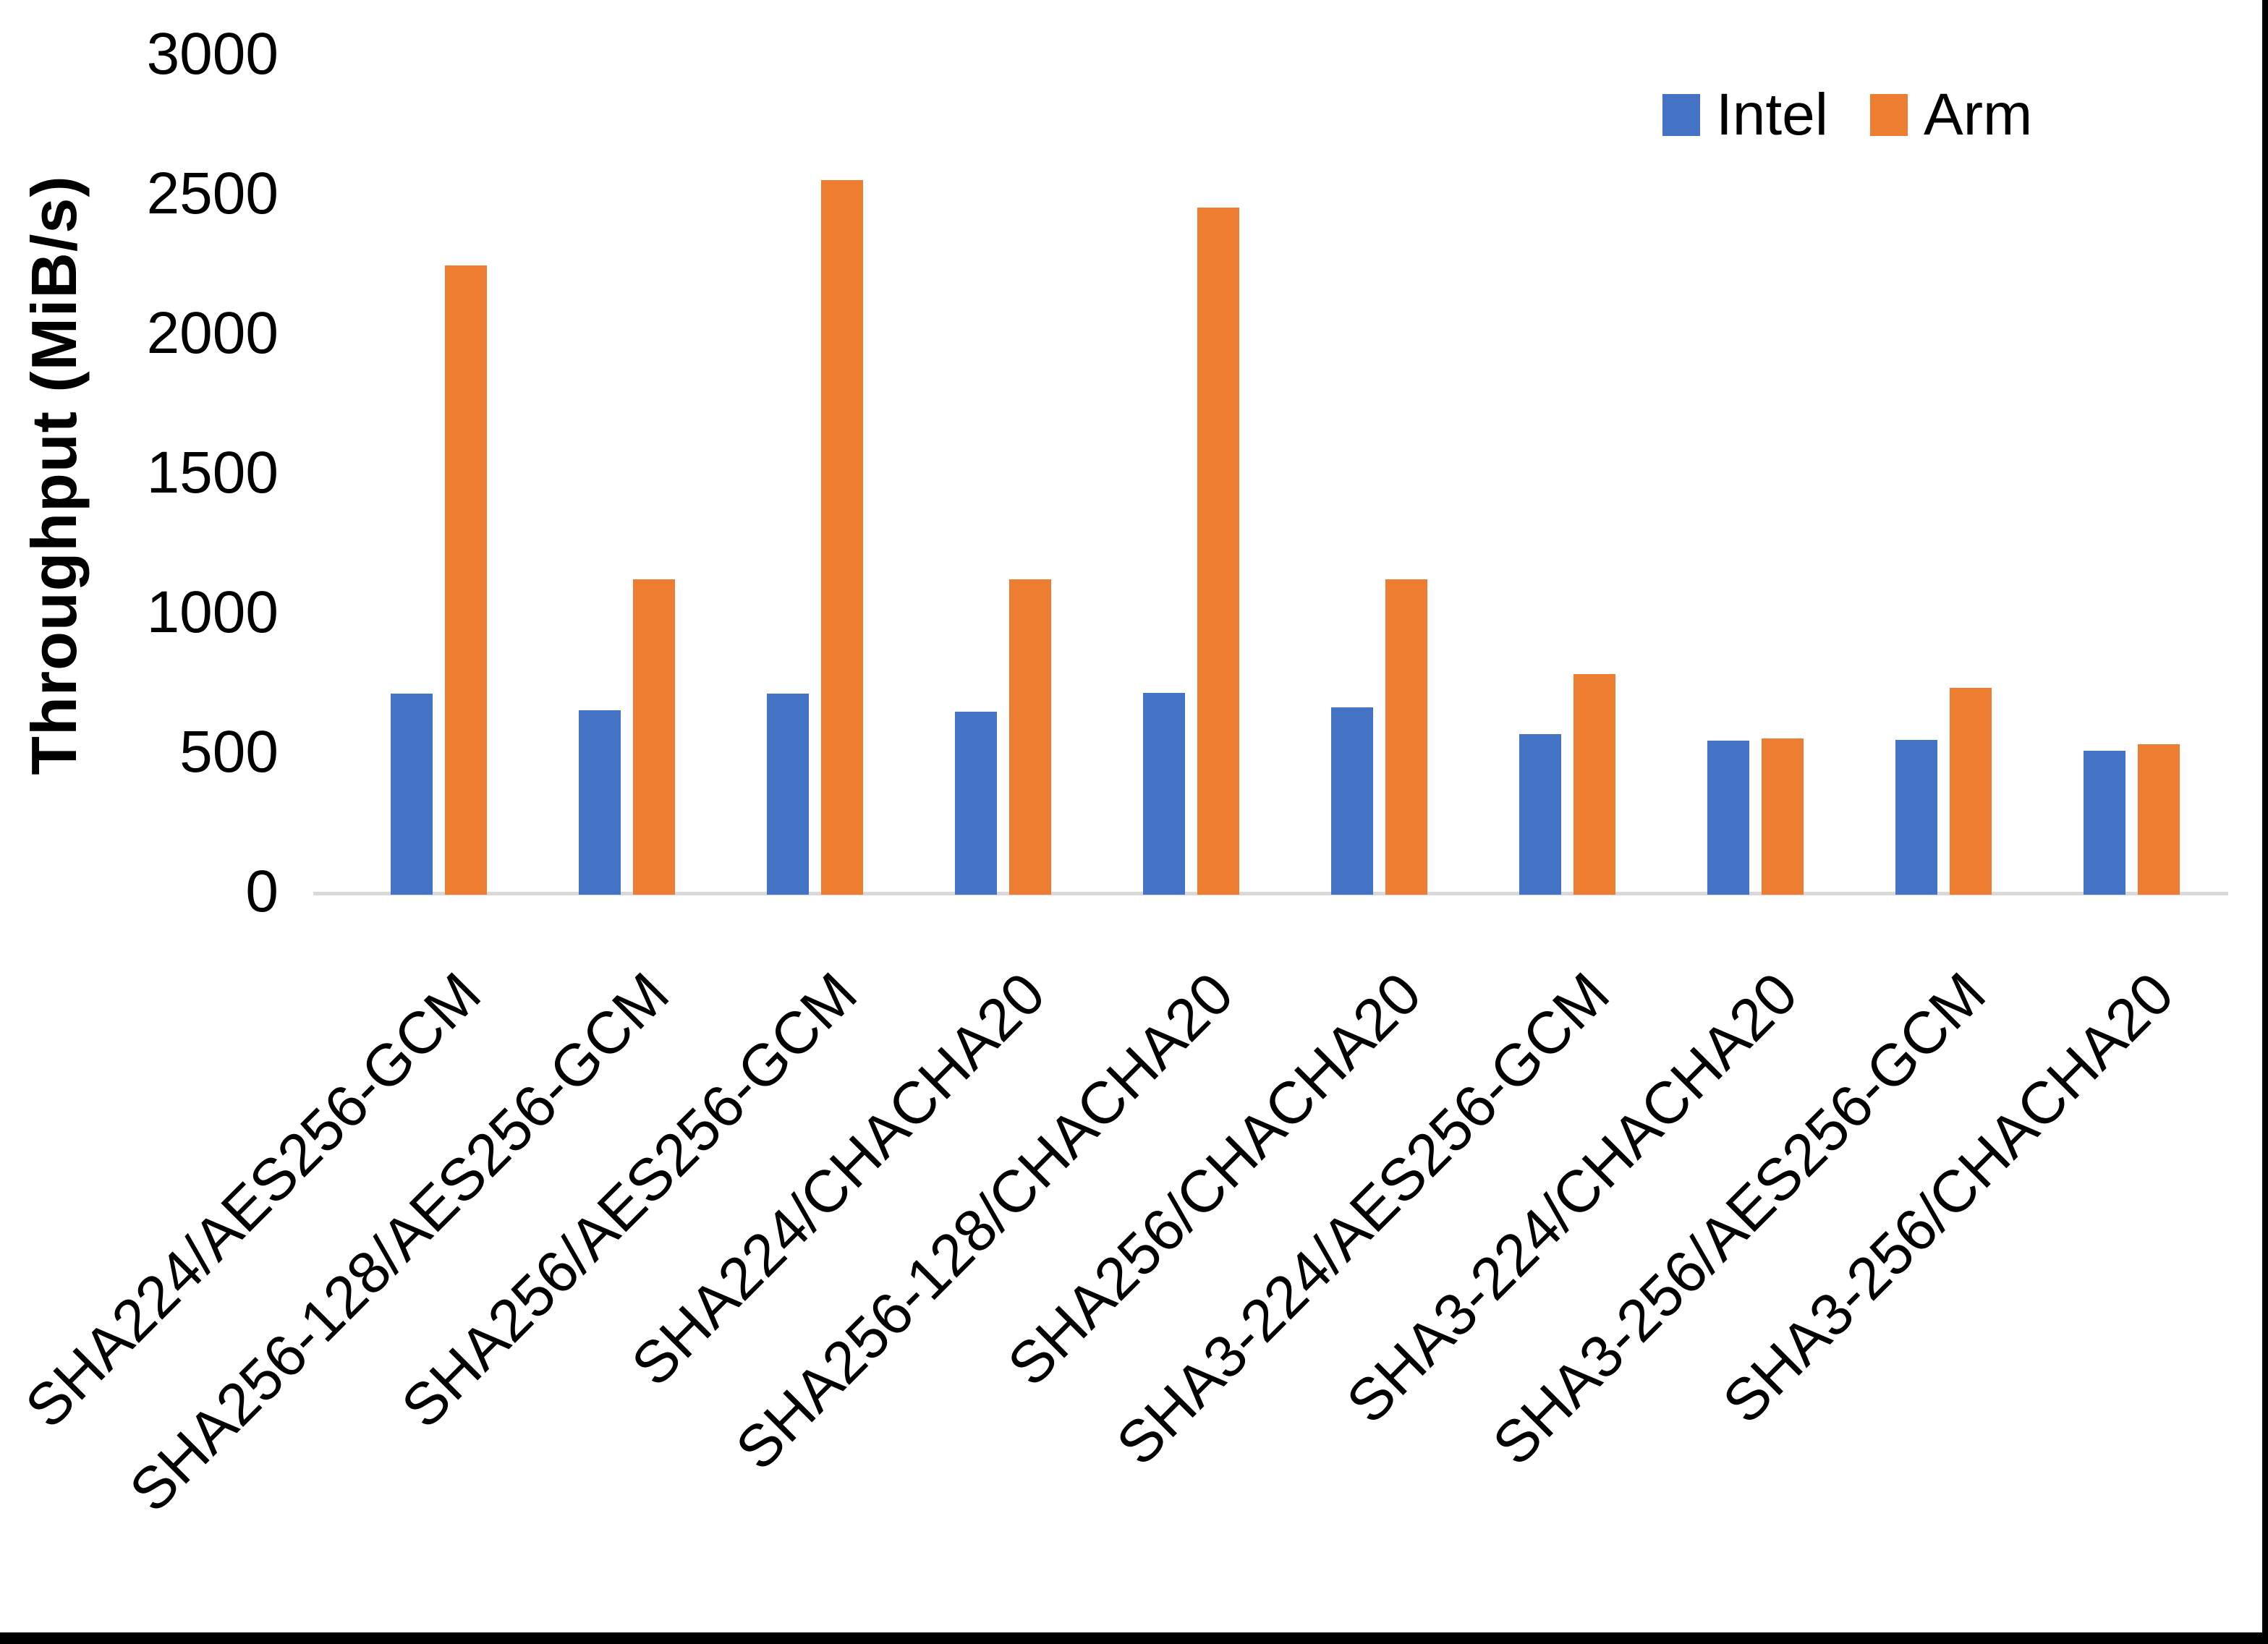 This screenshot has height=1644, width=2268. Describe the element at coordinates (1681, 115) in the screenshot. I see `intel-series-swatch-icon` at that location.